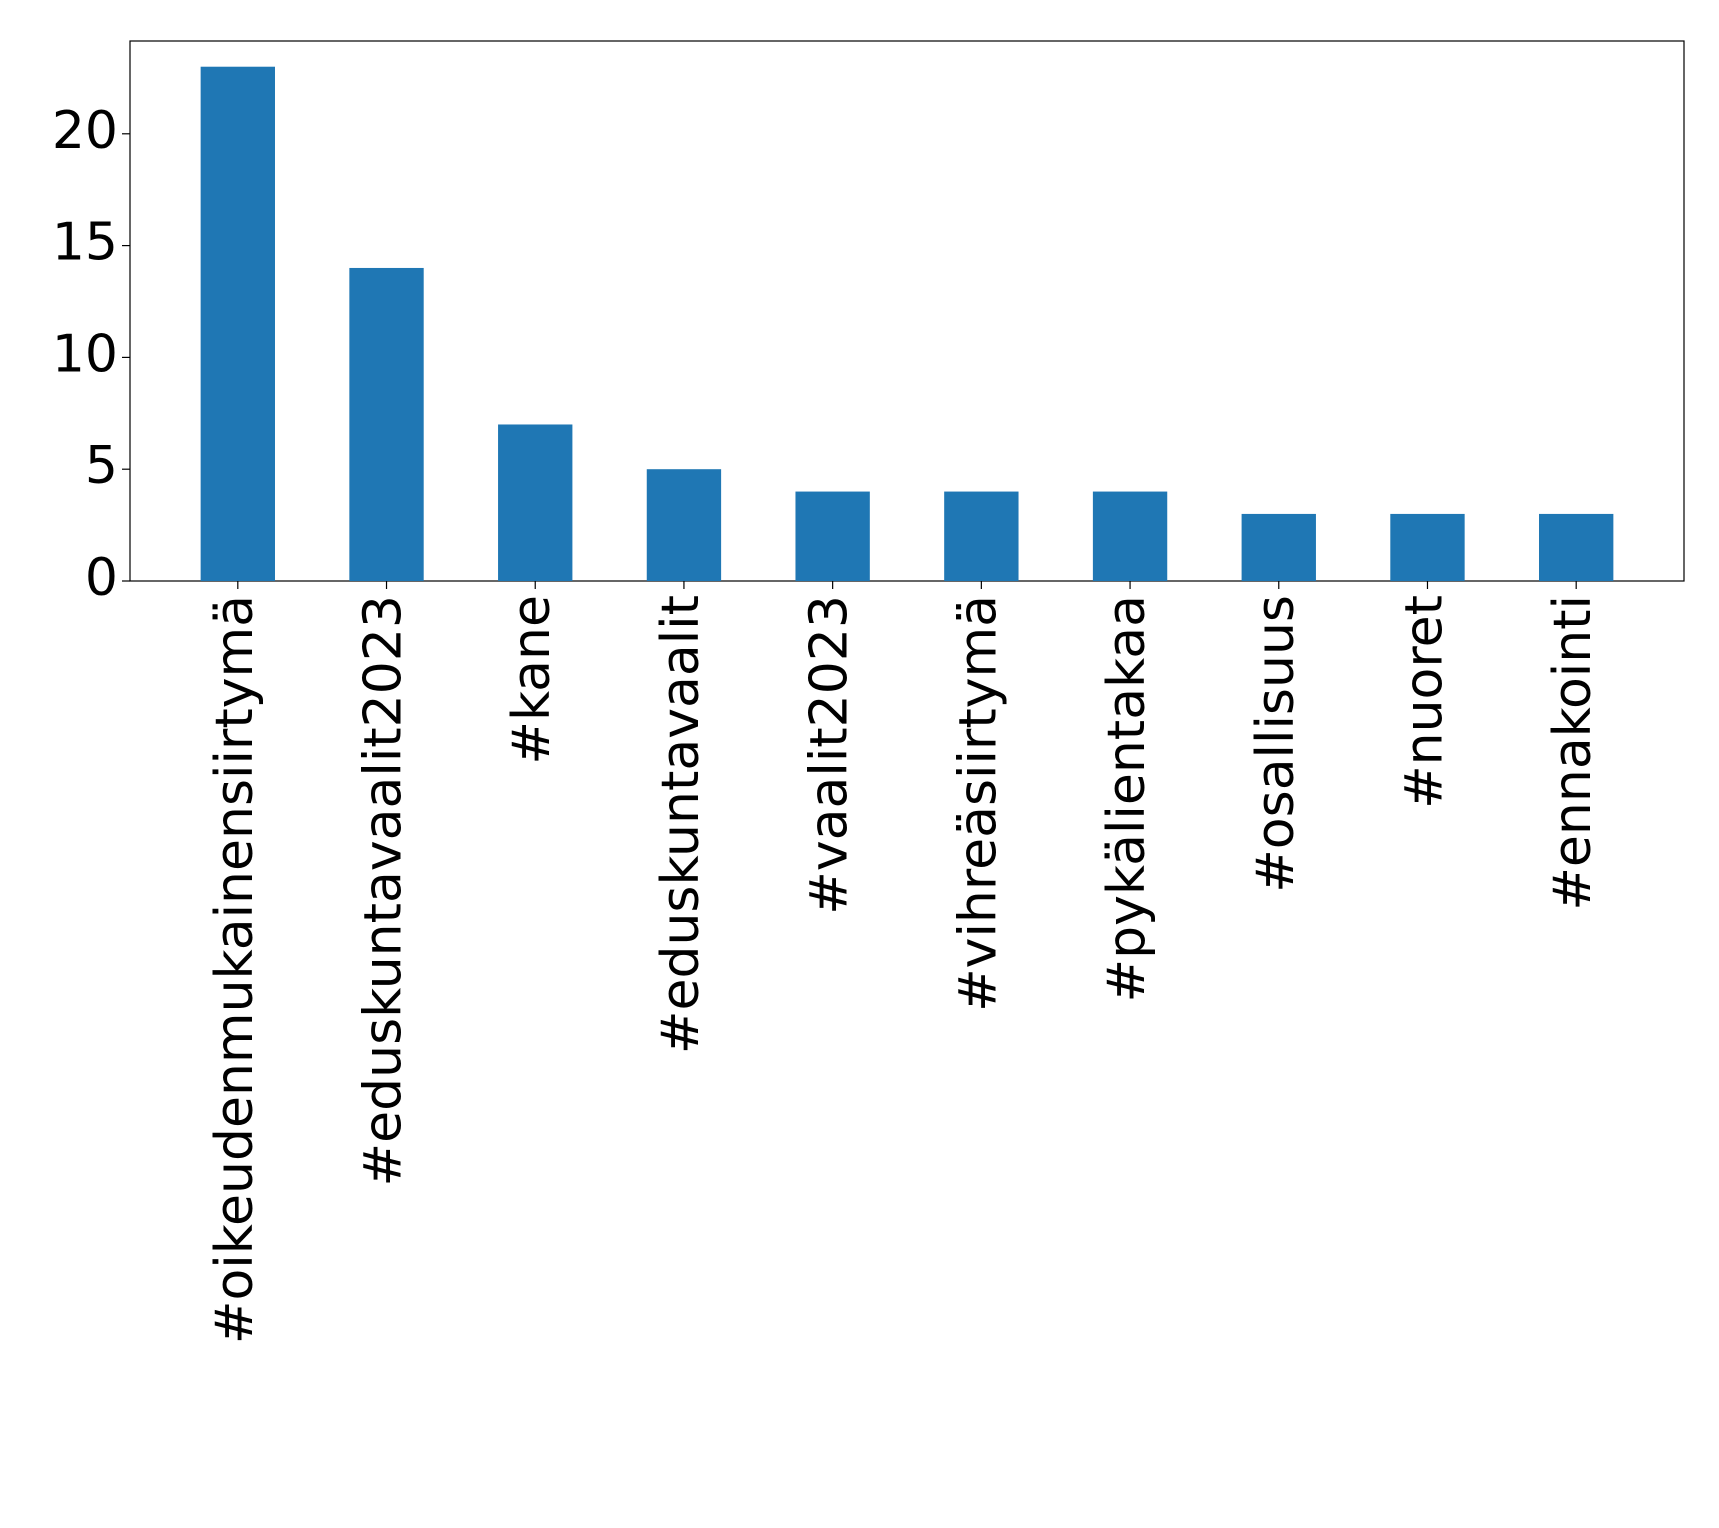 This screenshot has height=1528, width=1719. I want to click on y-tick-label: 15, so click(85, 243).